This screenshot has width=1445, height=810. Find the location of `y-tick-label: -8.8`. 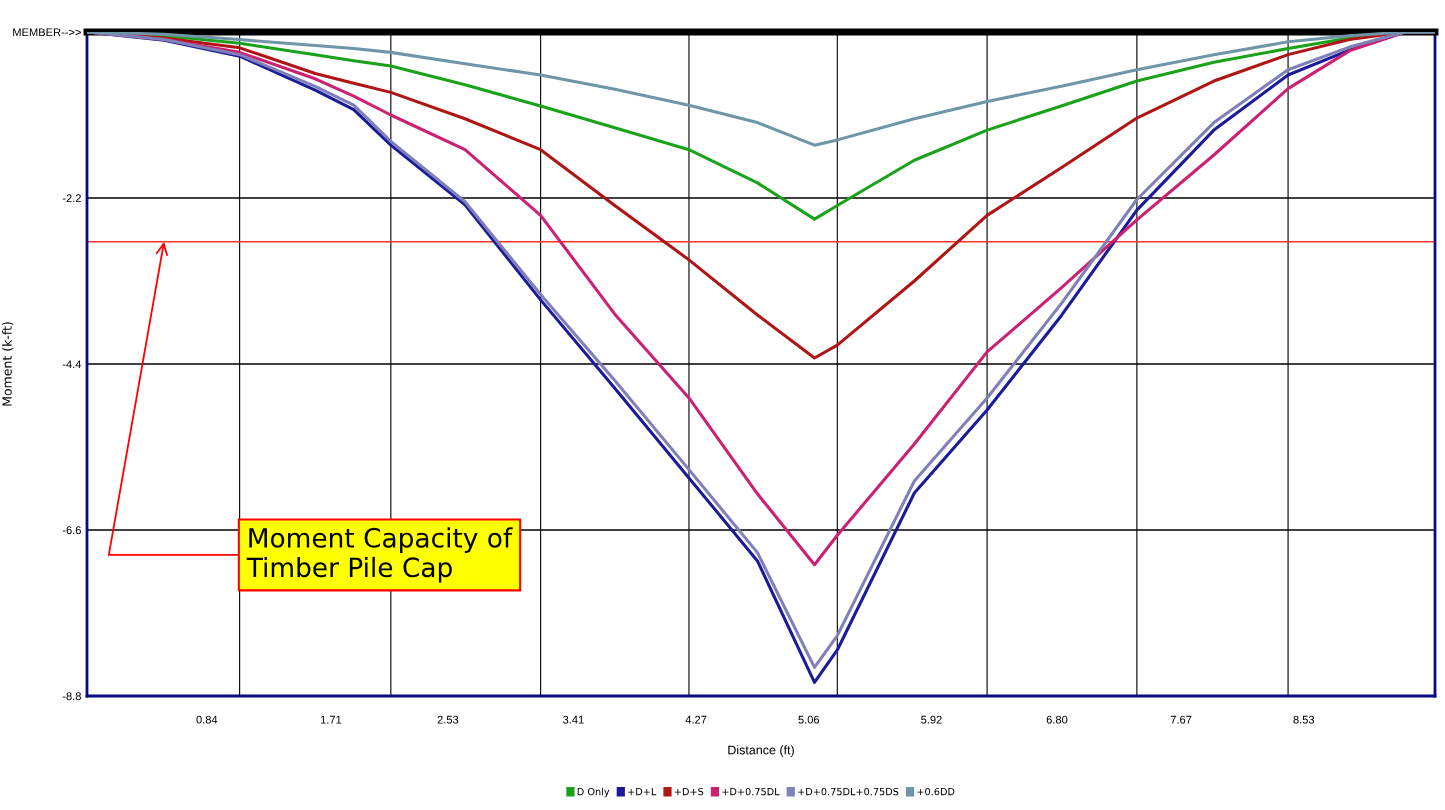

y-tick-label: -8.8 is located at coordinates (71, 696).